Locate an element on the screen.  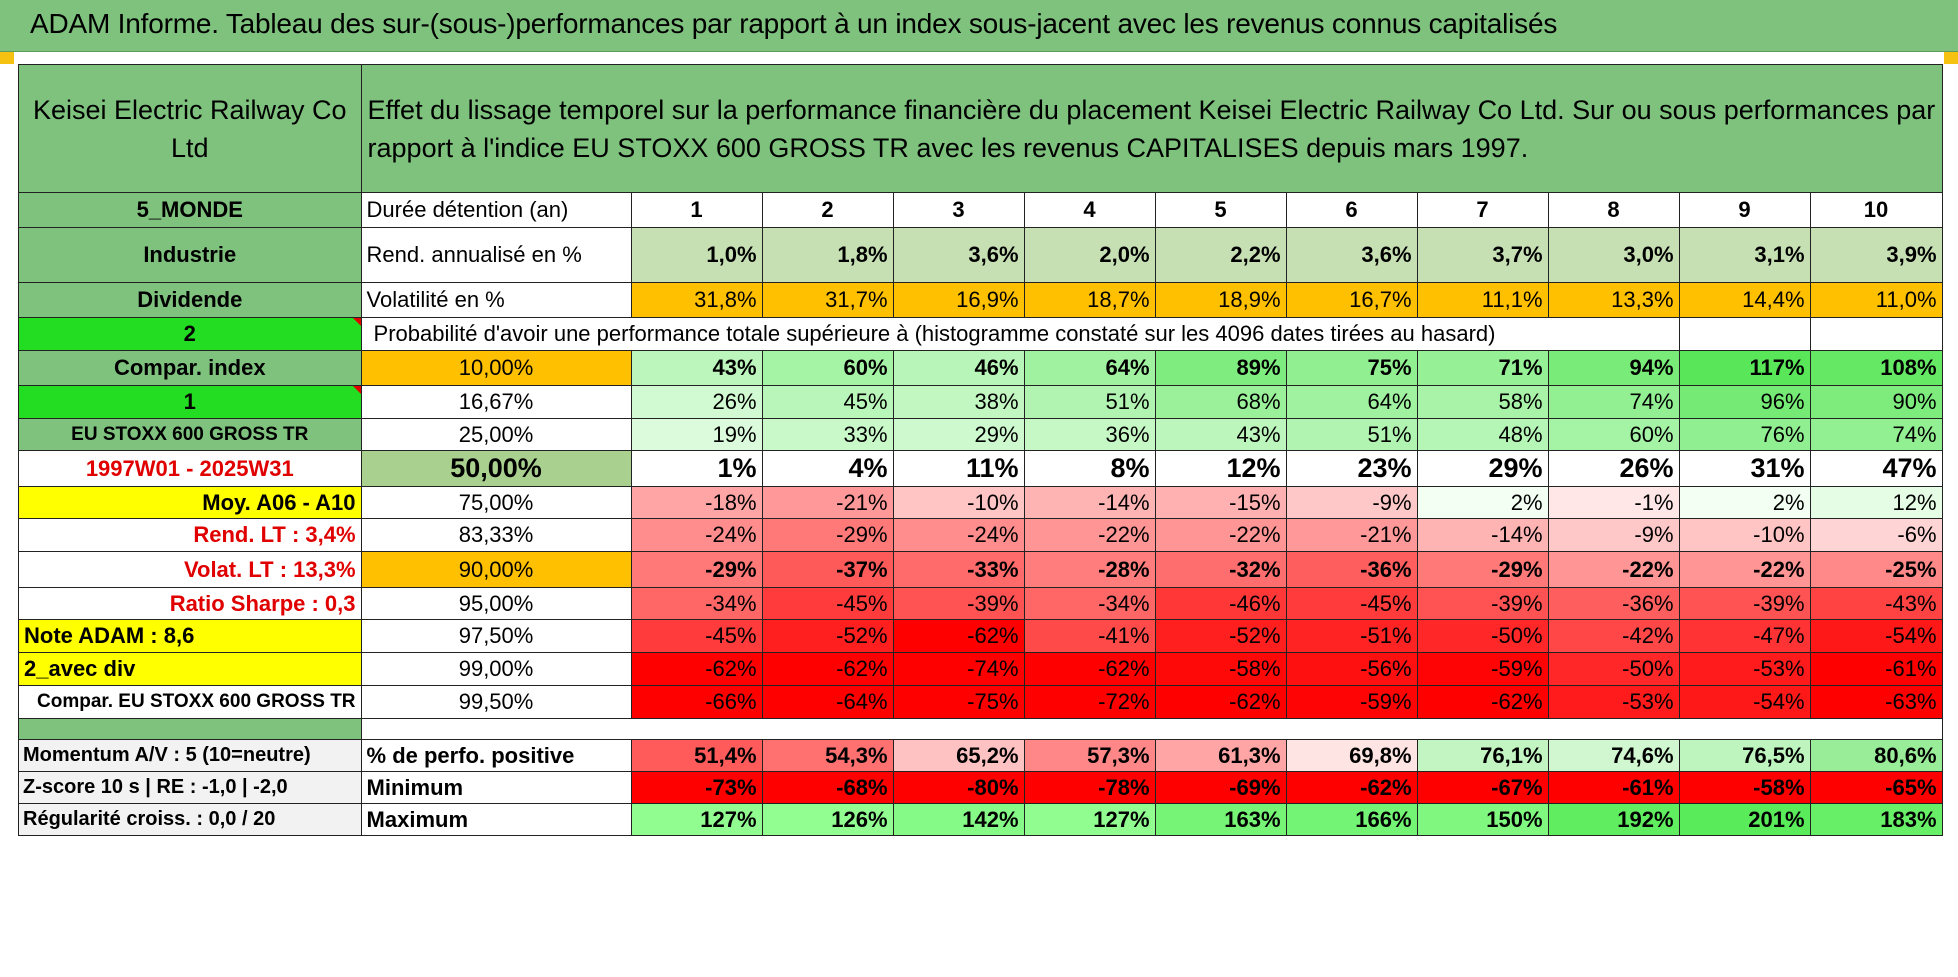
probability-value: 36% is located at coordinates (1089, 434).